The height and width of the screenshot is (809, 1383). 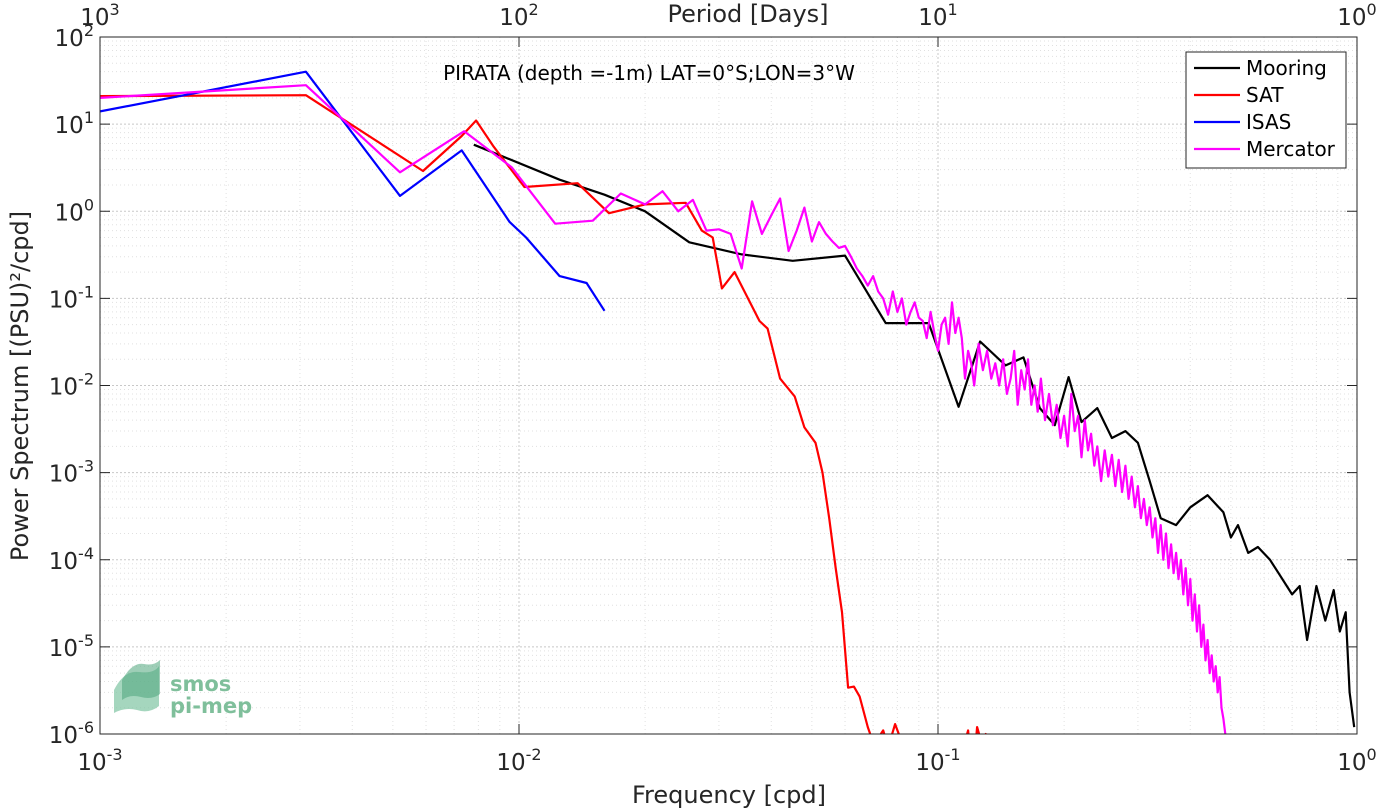 What do you see at coordinates (99, 760) in the screenshot?
I see `x-tick-label: 10⁻³` at bounding box center [99, 760].